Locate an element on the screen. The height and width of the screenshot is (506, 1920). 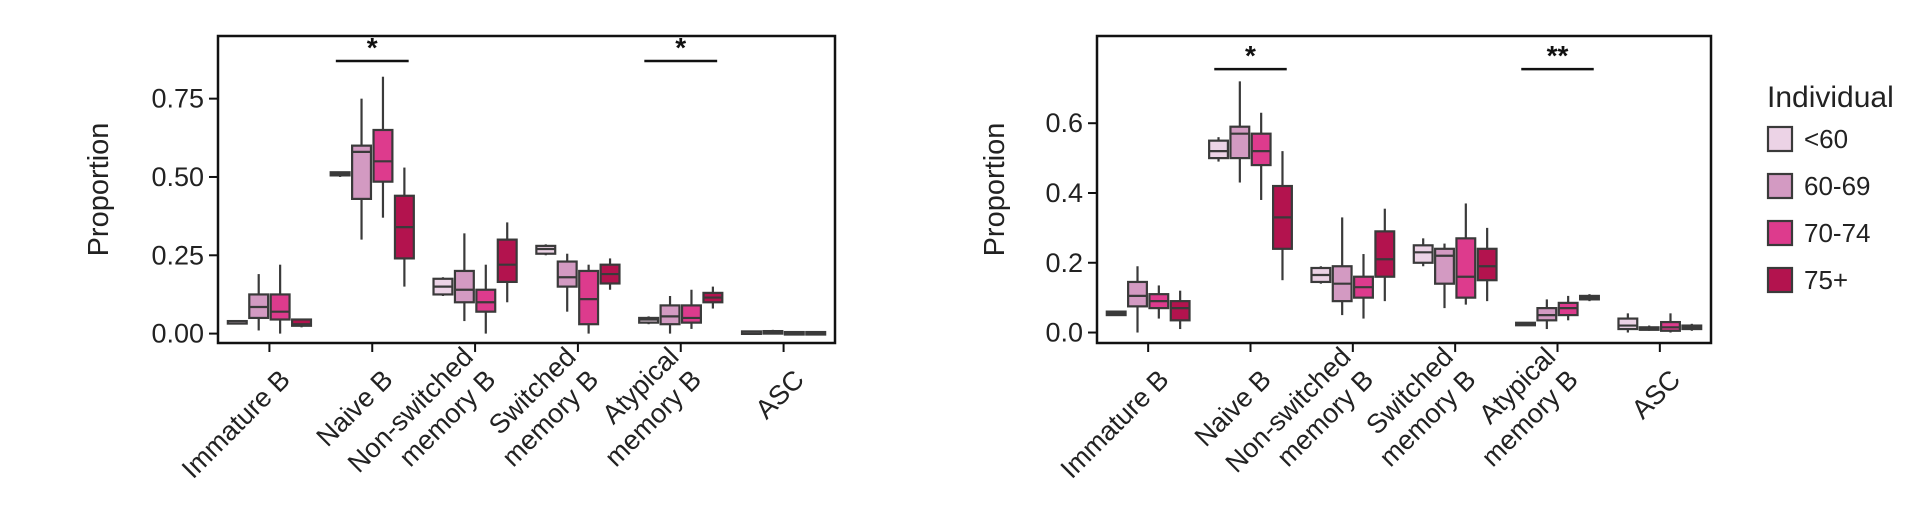
legend-label: 75+ is located at coordinates (1826, 280).